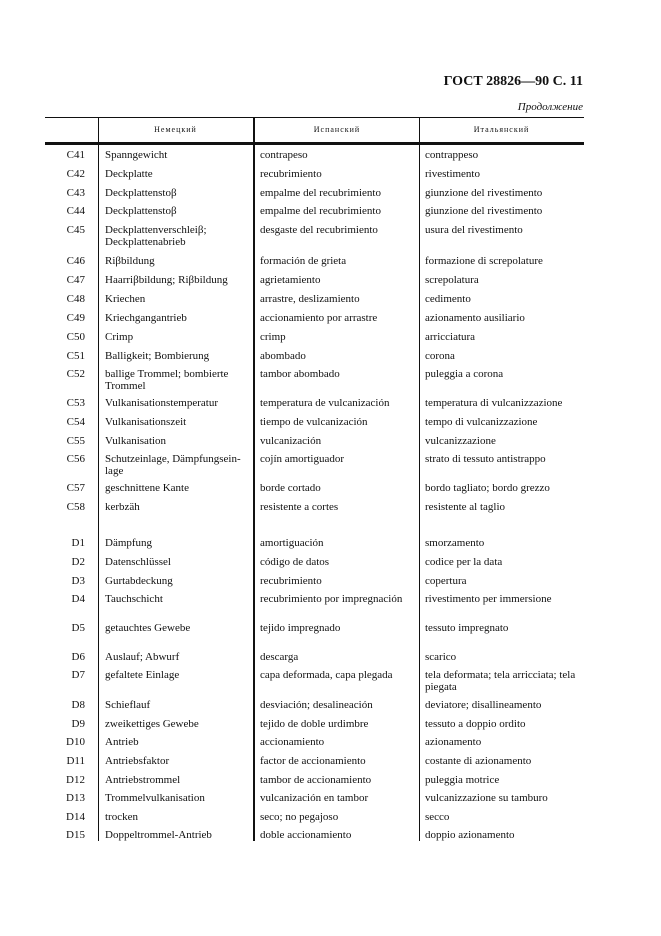 The image size is (661, 936). What do you see at coordinates (75, 403) in the screenshot?
I see `term-code: C53` at bounding box center [75, 403].